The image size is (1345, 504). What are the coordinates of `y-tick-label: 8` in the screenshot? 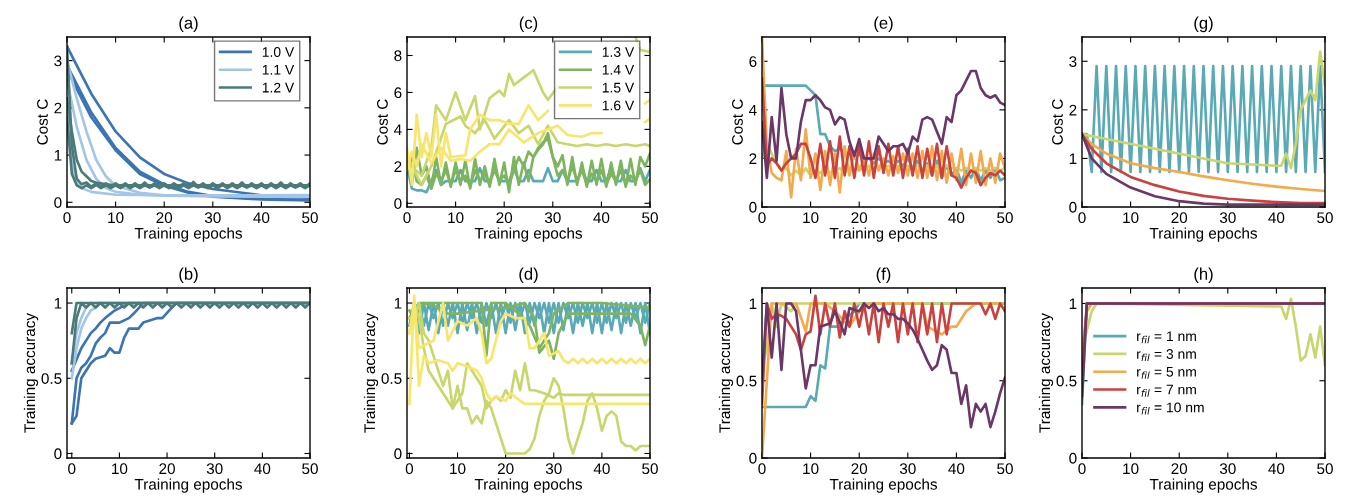 It's located at (398, 56).